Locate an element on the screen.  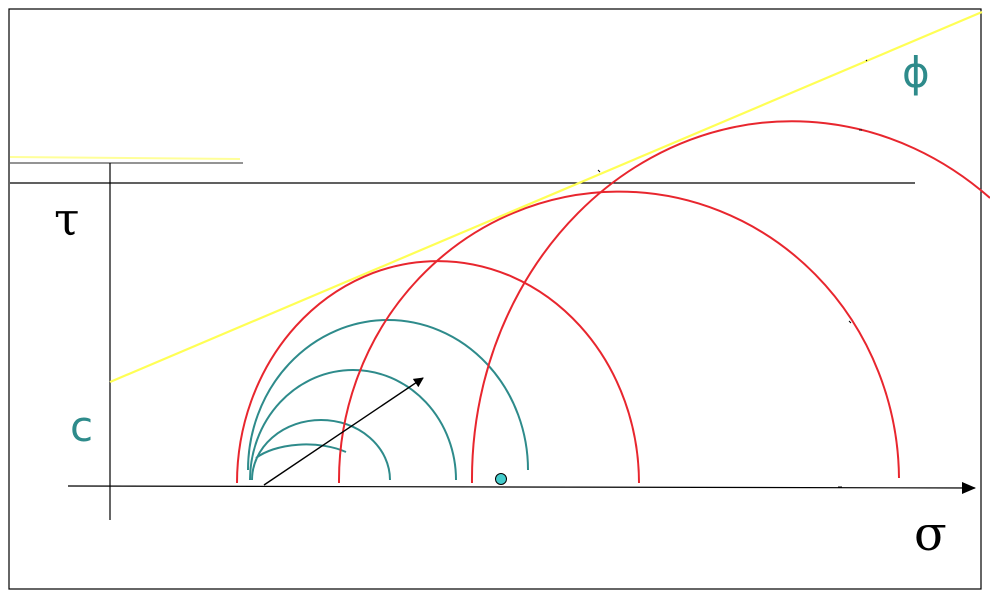
stress-circles is located at coordinates (388, 400).